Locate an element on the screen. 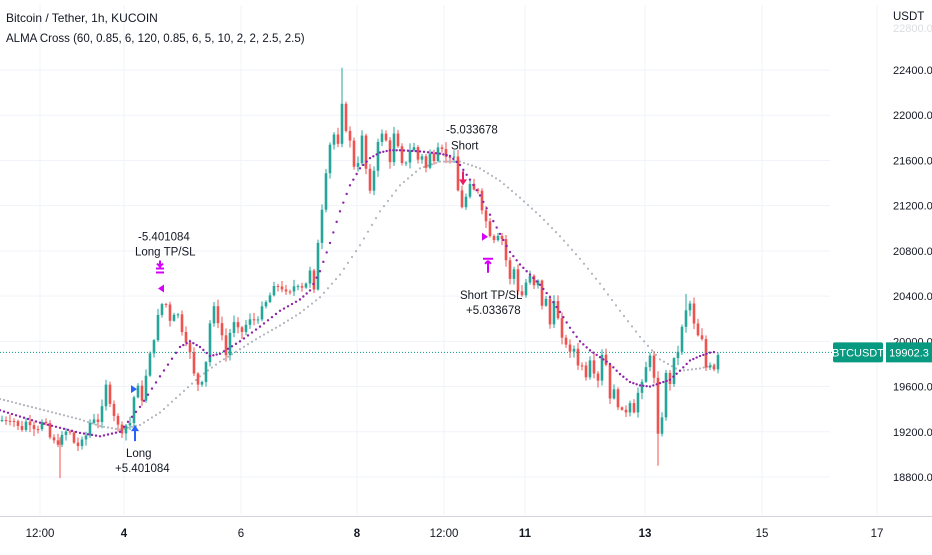 This screenshot has height=555, width=932. symbol-legend: Bitcoin / Tether, 1h, KUCOIN is located at coordinates (82, 18).